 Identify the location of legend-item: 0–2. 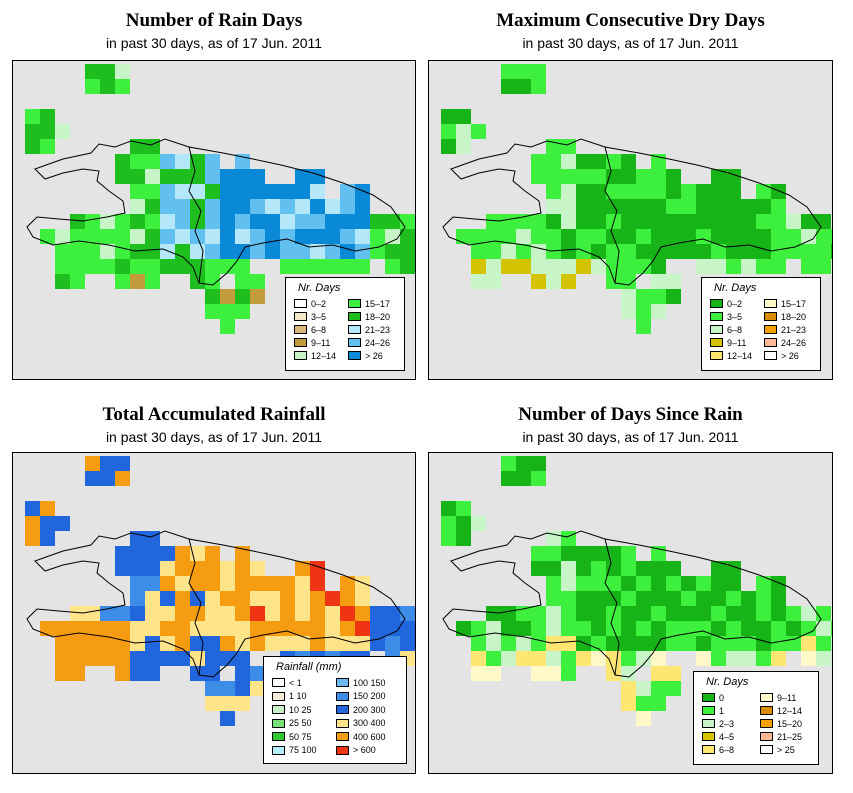
(726, 303).